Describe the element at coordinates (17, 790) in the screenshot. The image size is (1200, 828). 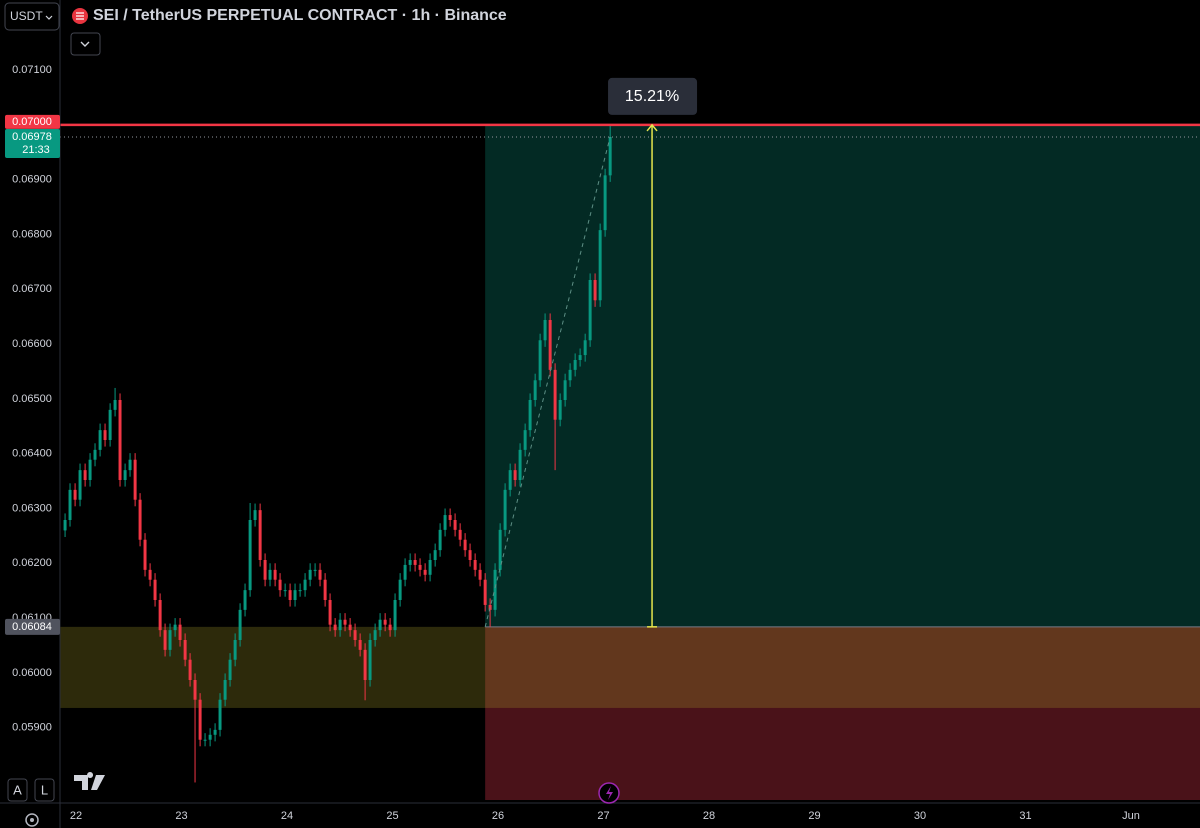
I see `auto-button` at that location.